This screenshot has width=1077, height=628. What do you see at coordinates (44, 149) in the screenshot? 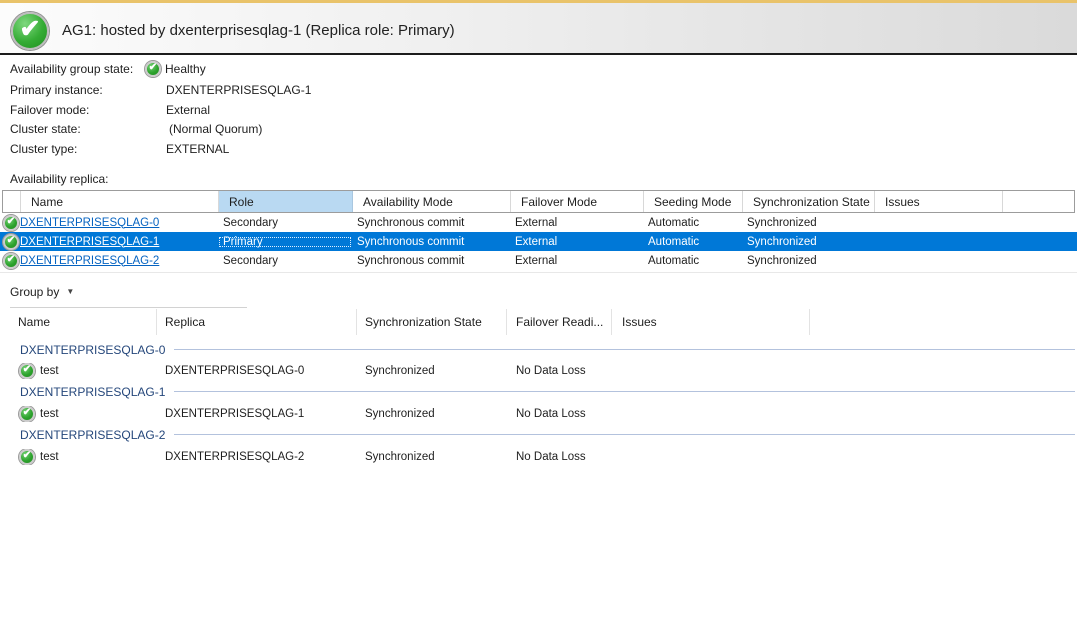
I see `cluster-type-label: Cluster type:` at bounding box center [44, 149].